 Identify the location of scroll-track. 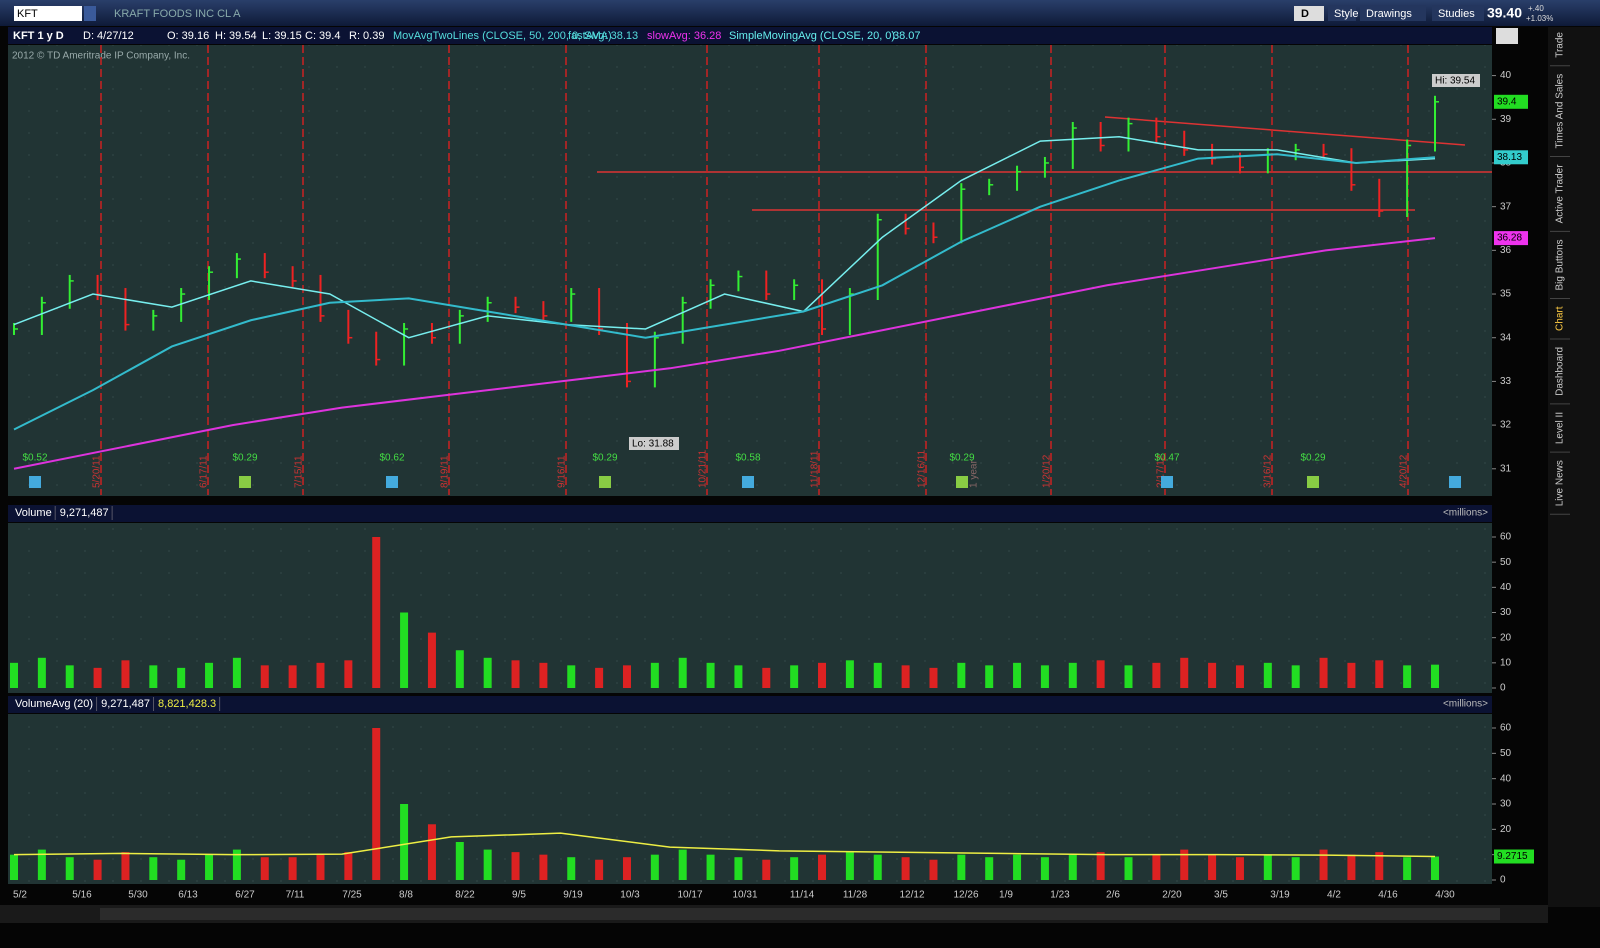
(800, 914).